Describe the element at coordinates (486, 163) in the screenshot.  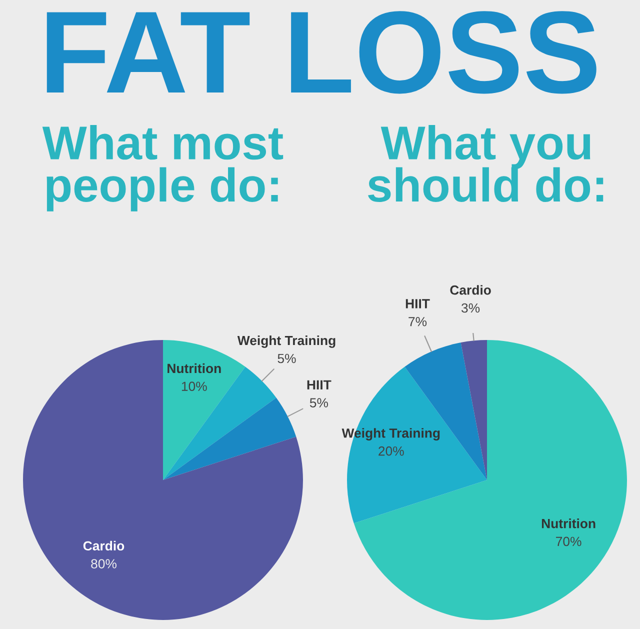
I see `chart-subtitle: What you should do:` at that location.